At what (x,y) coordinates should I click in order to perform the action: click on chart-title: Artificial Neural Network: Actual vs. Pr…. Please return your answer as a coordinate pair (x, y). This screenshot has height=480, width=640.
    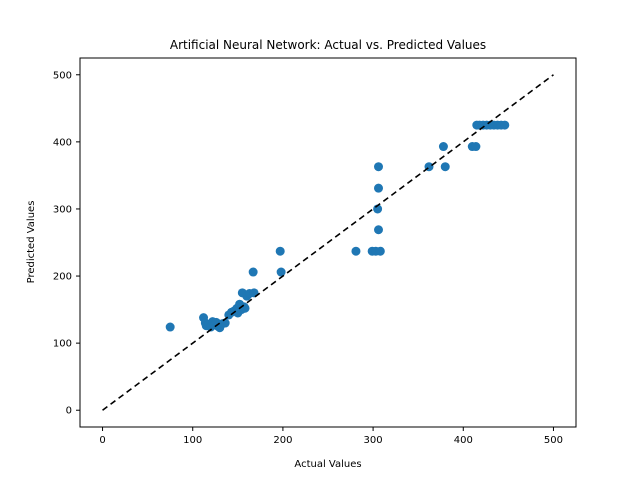
    Looking at the image, I should click on (328, 45).